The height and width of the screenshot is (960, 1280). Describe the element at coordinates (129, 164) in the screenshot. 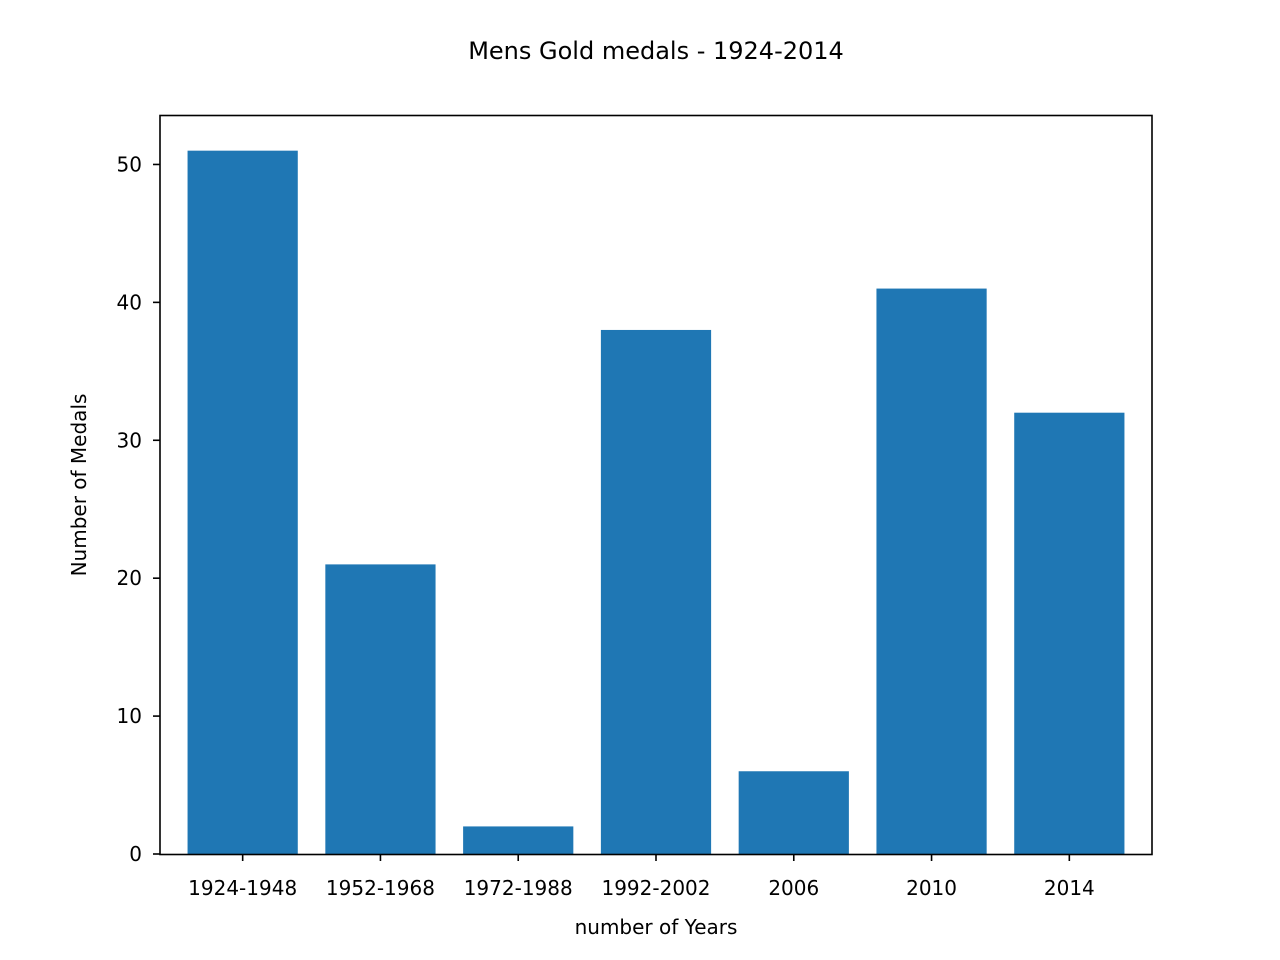

I see `y-tick-label: 50` at that location.